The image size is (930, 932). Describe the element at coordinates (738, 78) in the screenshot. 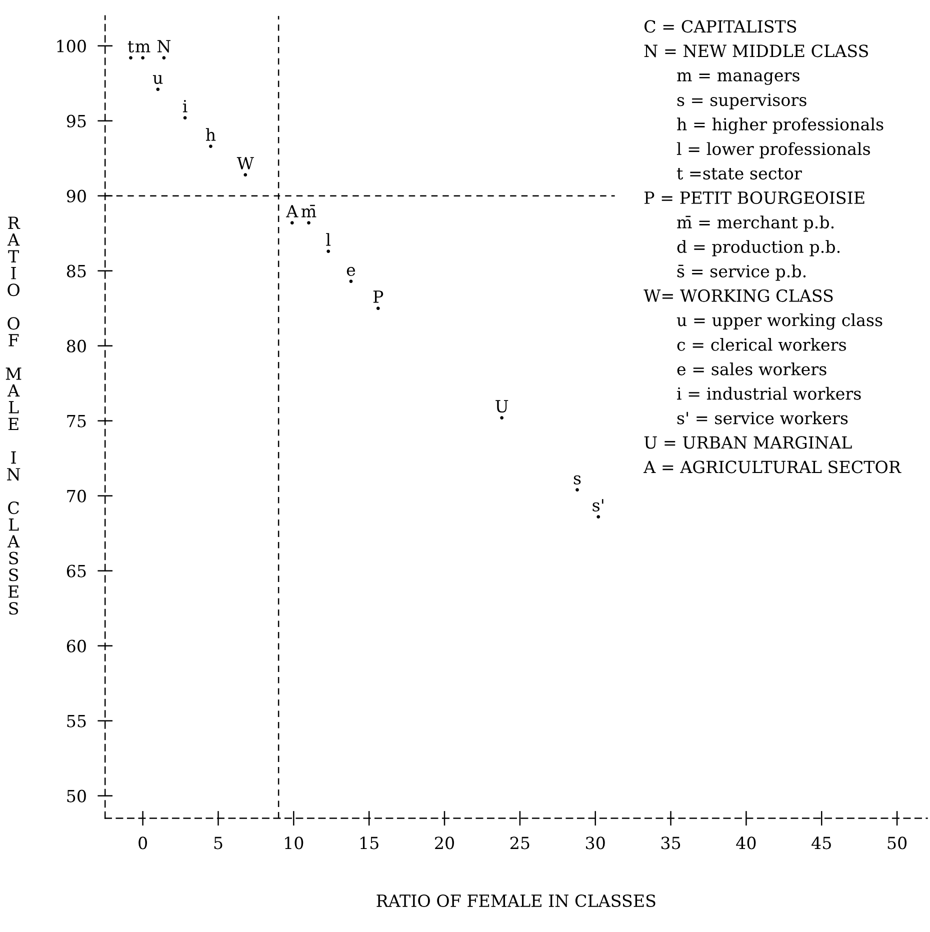

I see `annotation: m = managers` at that location.